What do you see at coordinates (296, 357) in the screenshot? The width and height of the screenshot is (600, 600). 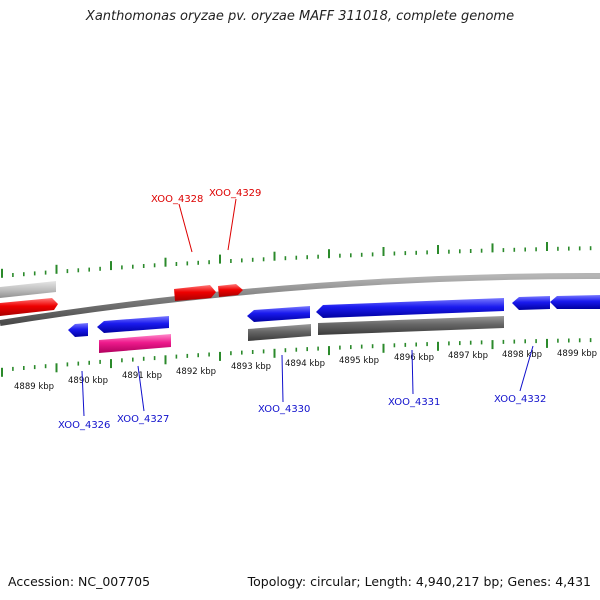 I see `tick-row-bottom` at bounding box center [296, 357].